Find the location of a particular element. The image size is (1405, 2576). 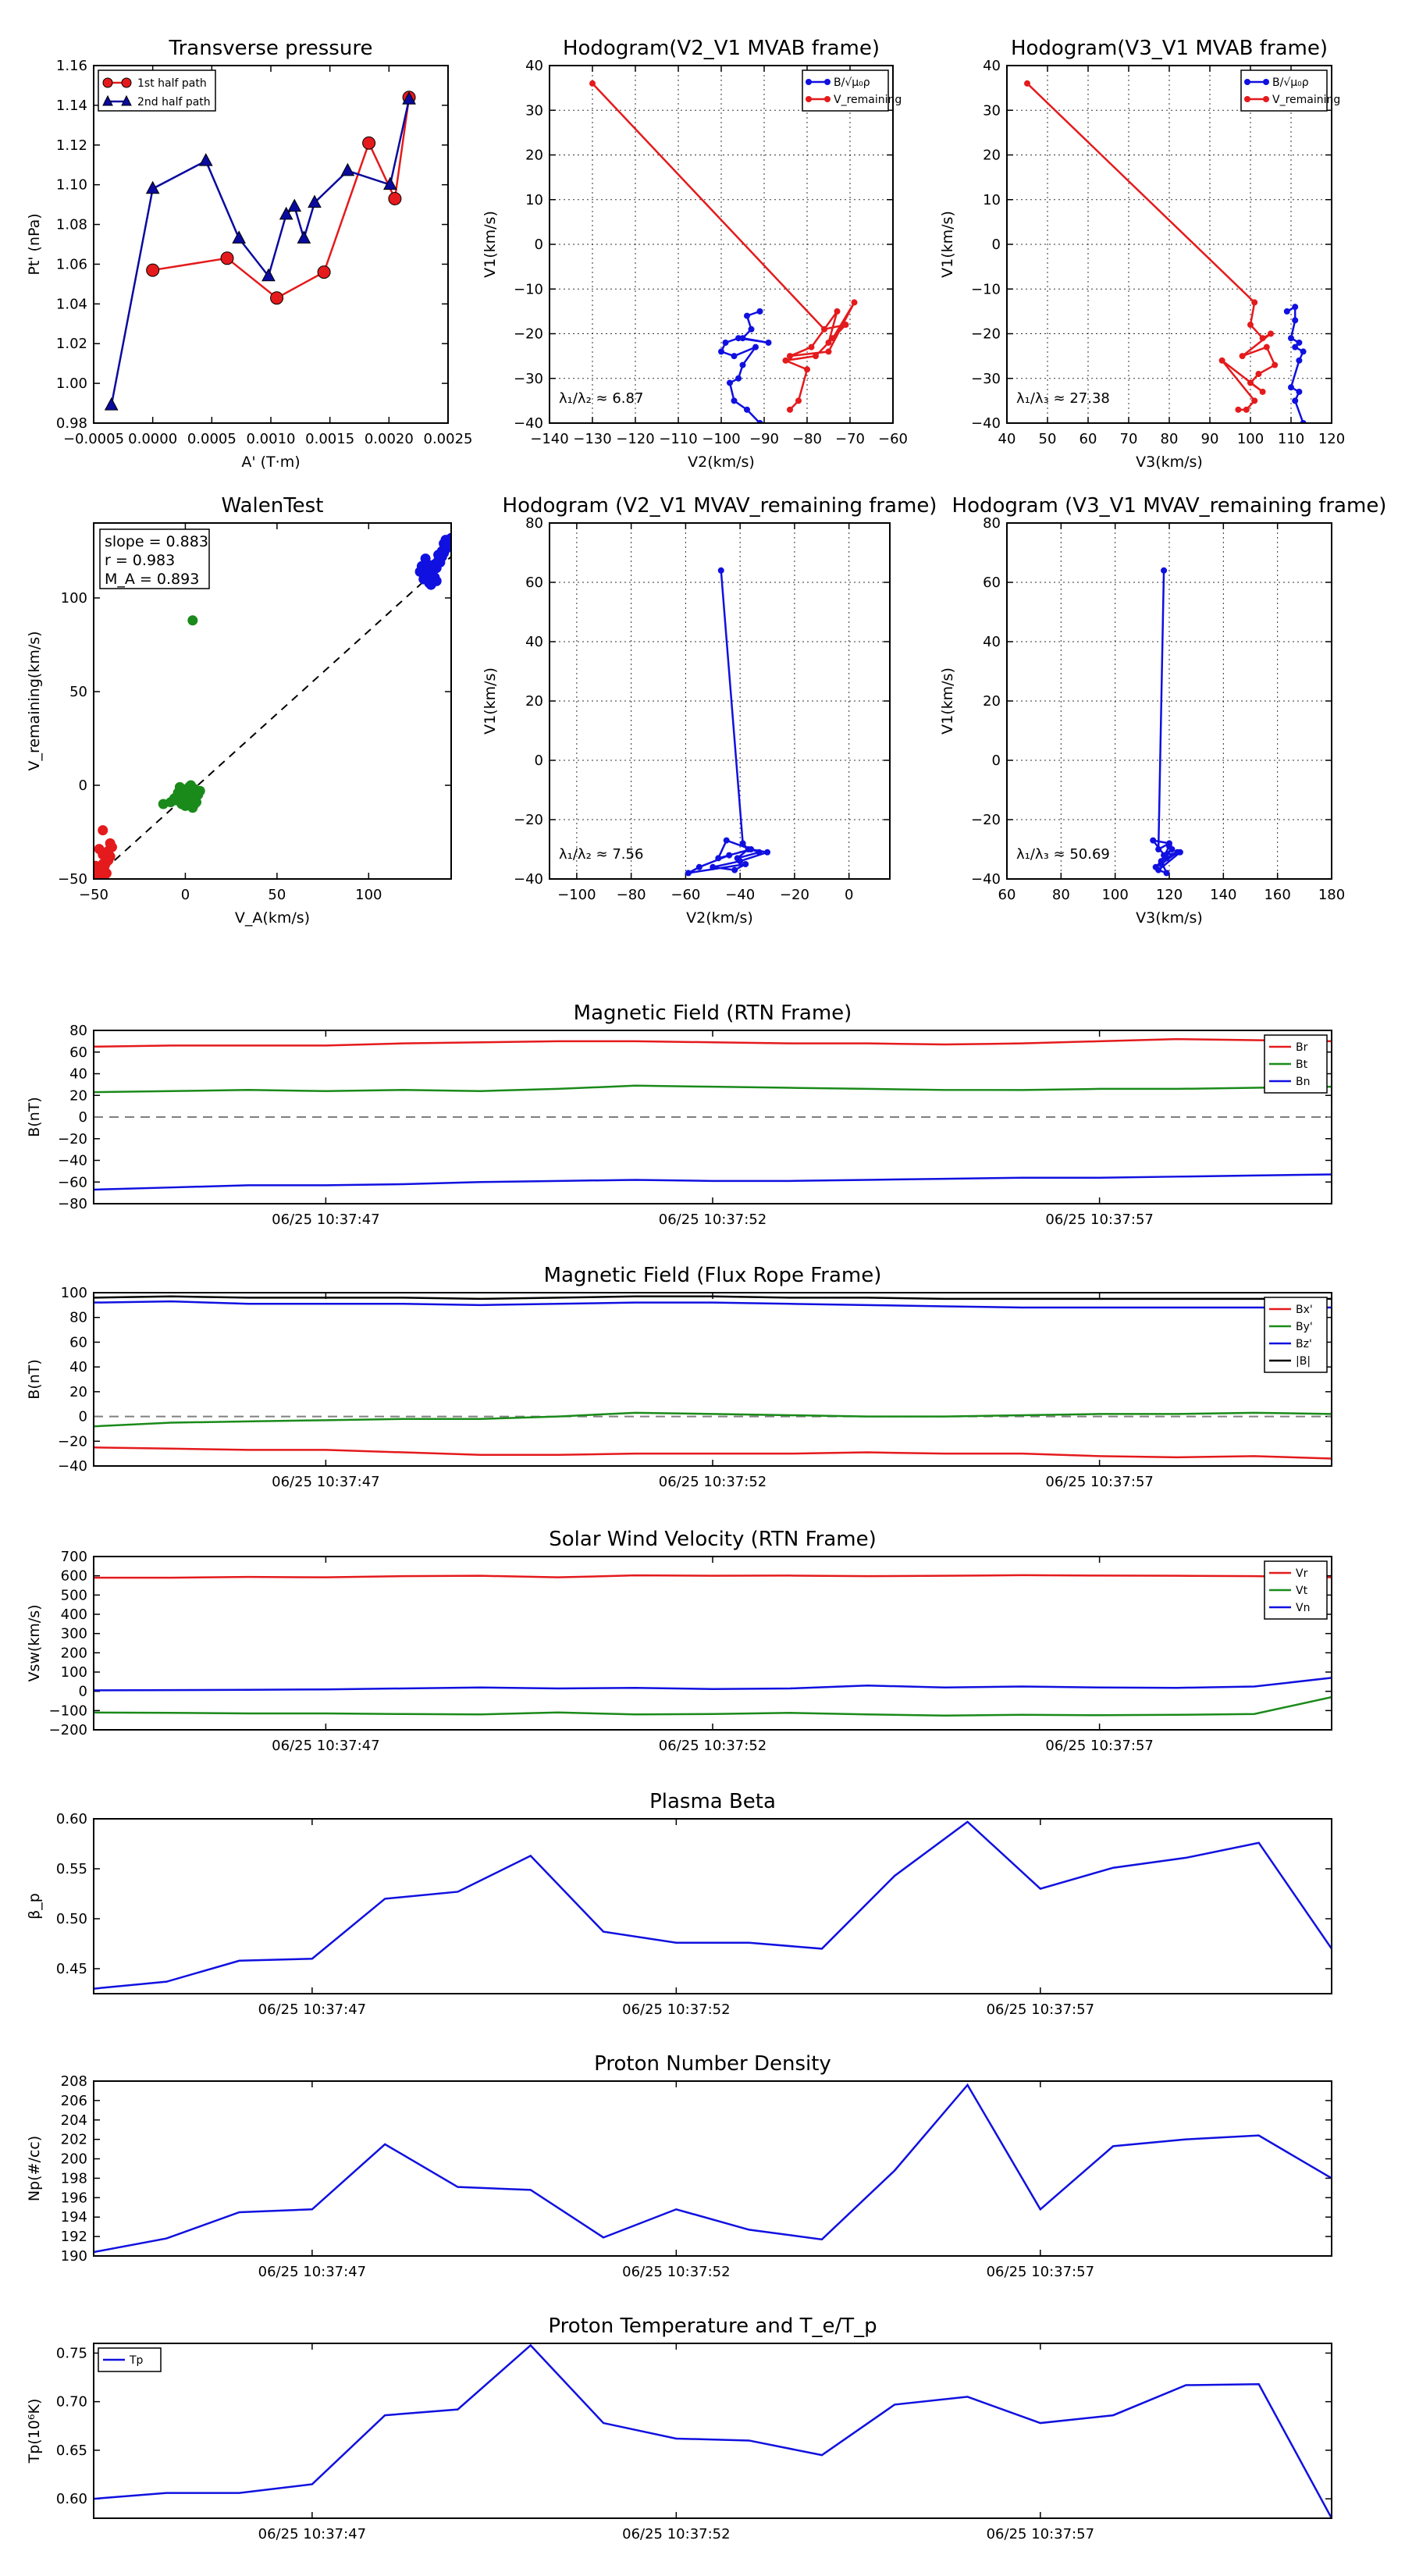

y-tick-label: 0 is located at coordinates (997, 245).